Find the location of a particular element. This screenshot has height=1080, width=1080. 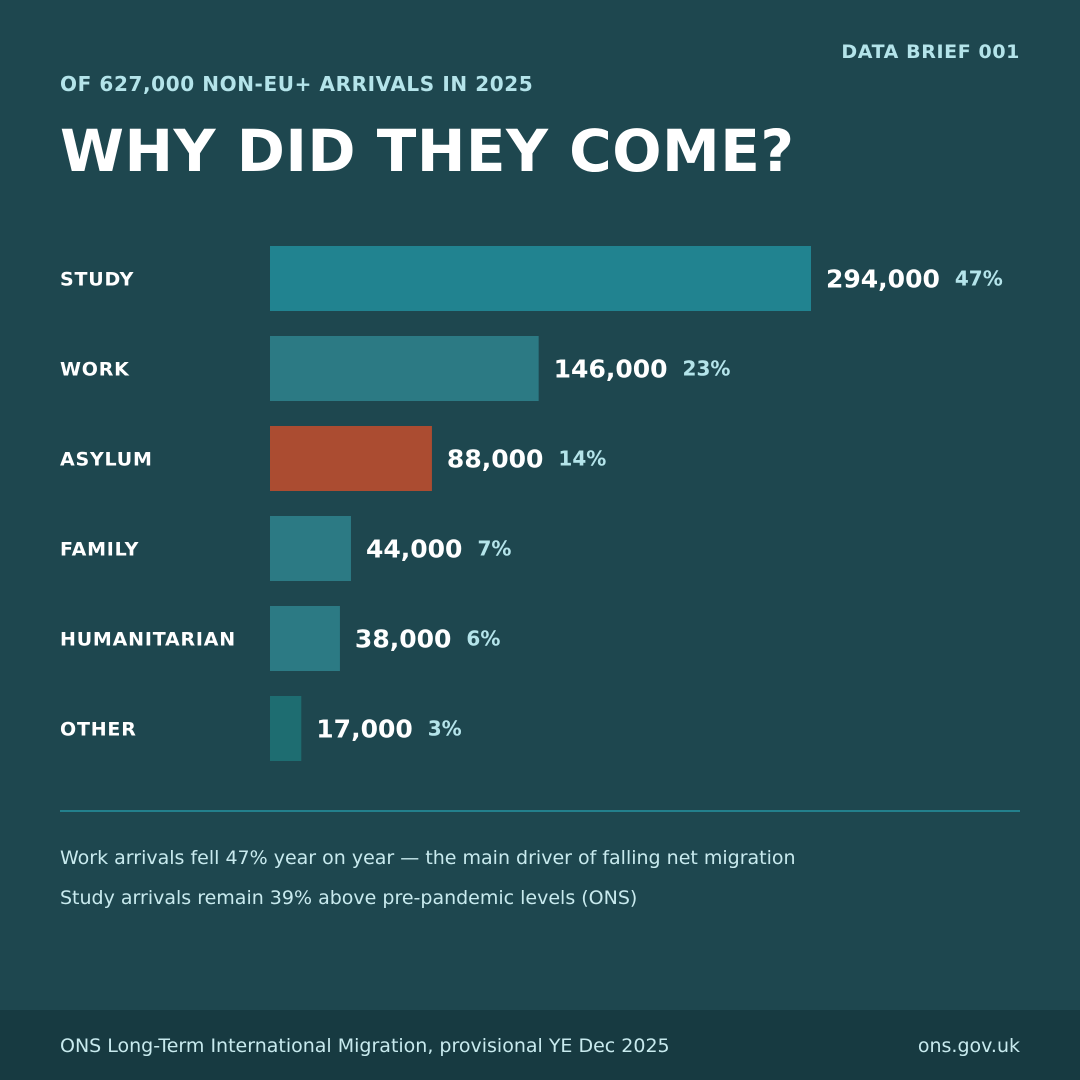

value-label-humanitarian: 38,000 is located at coordinates (403, 639).